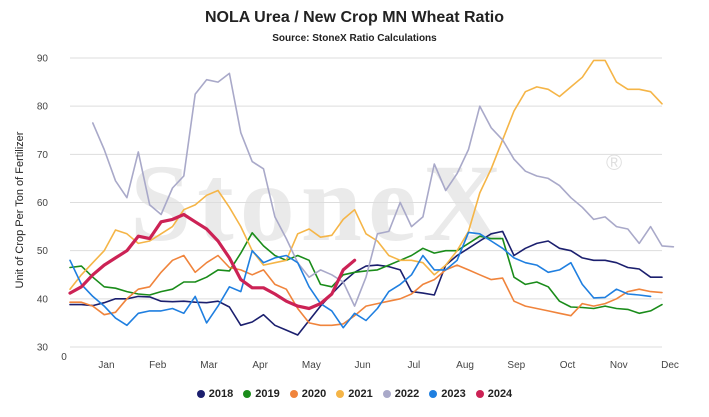  What do you see at coordinates (221, 394) in the screenshot?
I see `legend-label: 2018` at bounding box center [221, 394].